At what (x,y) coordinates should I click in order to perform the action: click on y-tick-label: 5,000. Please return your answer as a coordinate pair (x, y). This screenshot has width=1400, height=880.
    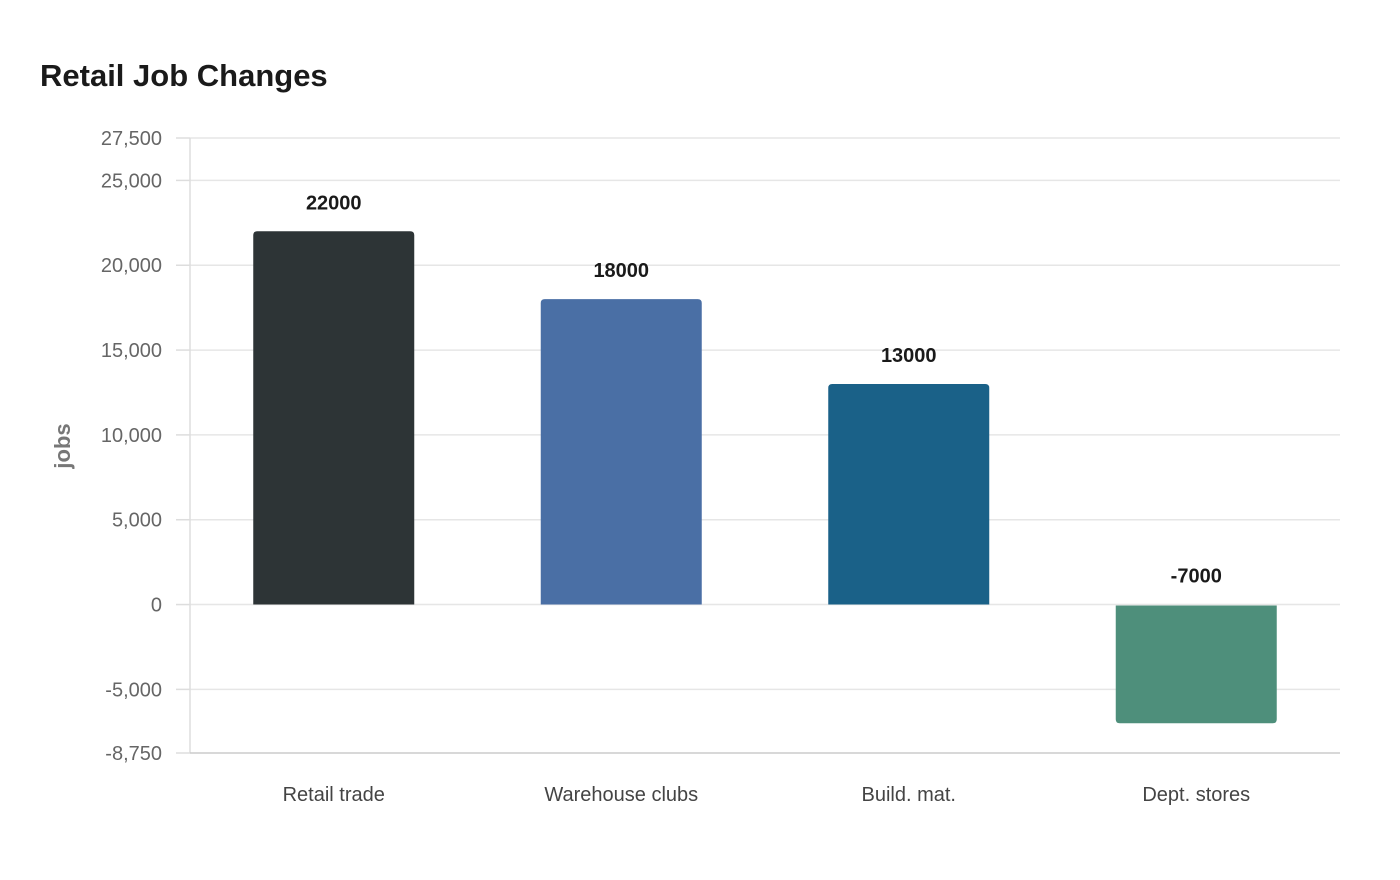
    Looking at the image, I should click on (137, 521).